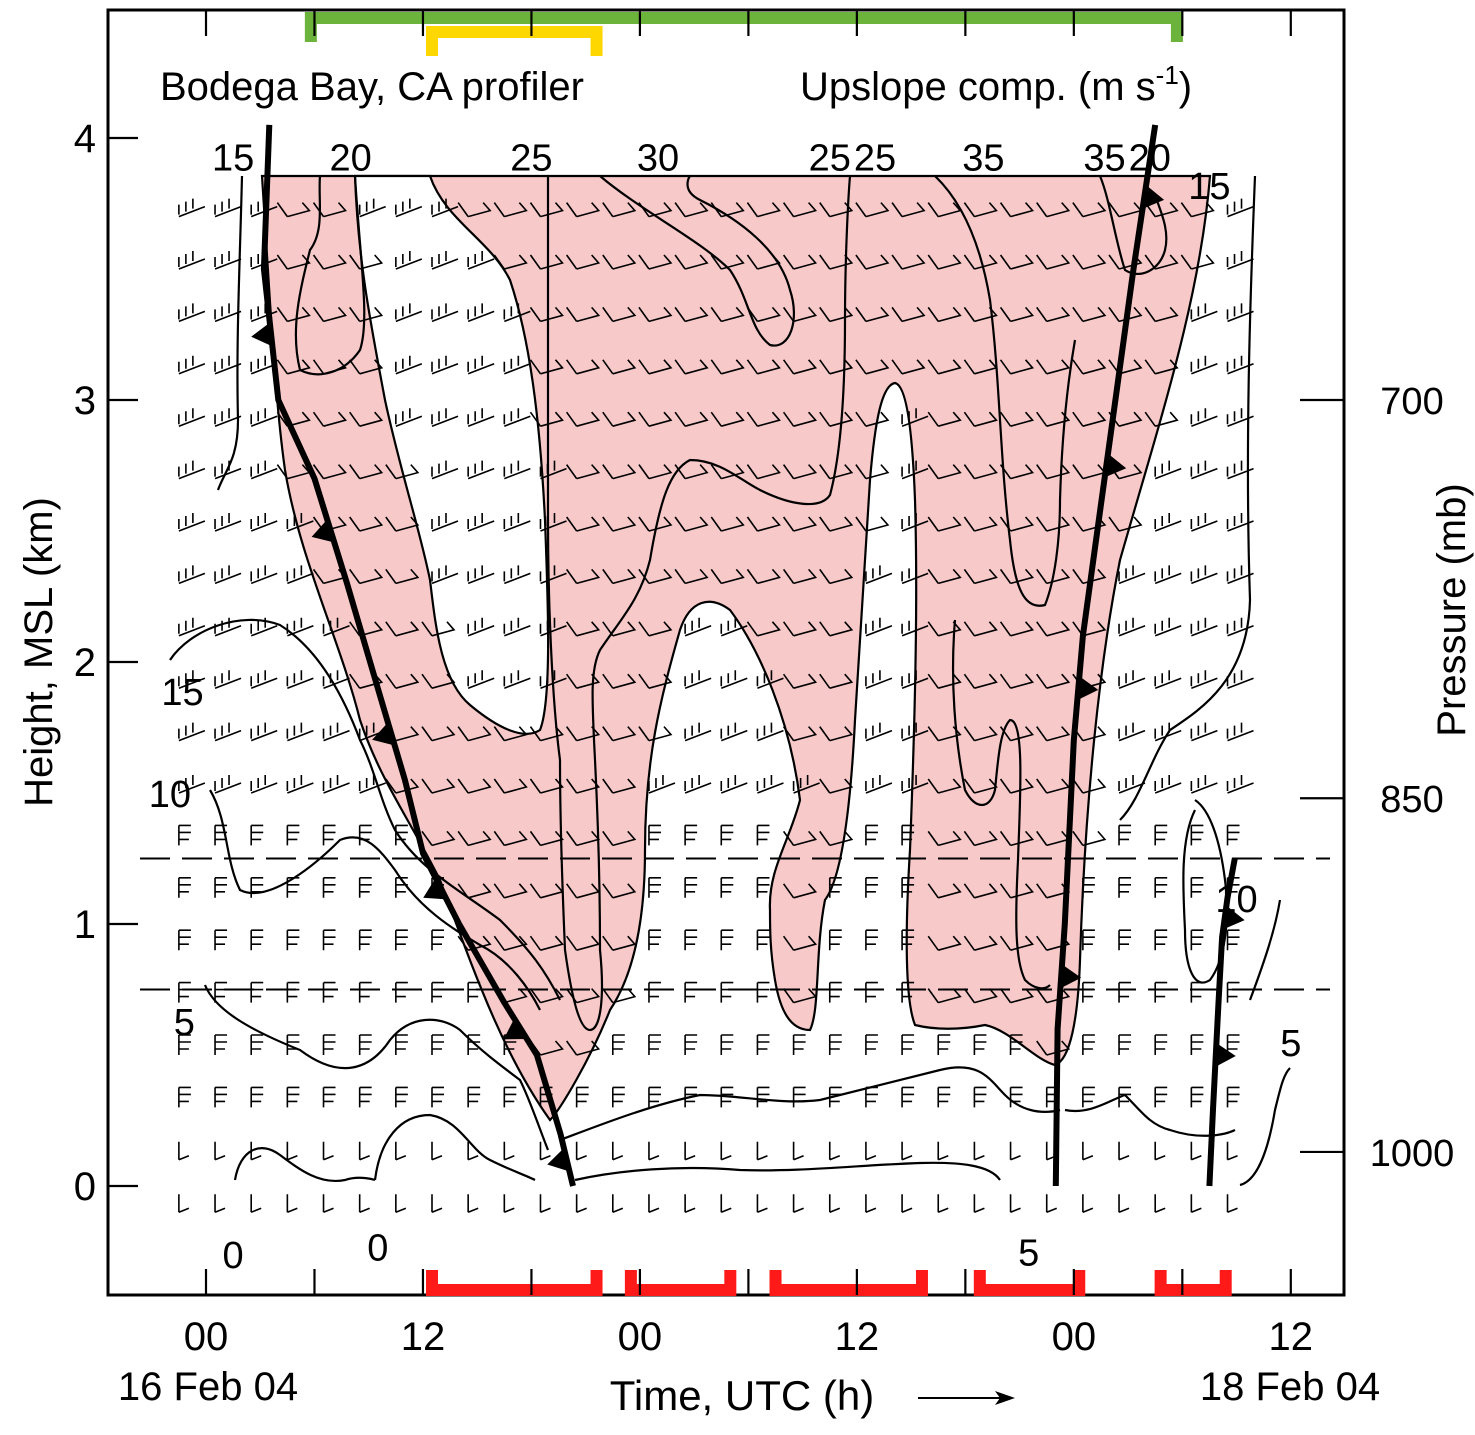 This screenshot has width=1475, height=1435. What do you see at coordinates (206, 1337) in the screenshot?
I see `x-tick-label: 00` at bounding box center [206, 1337].